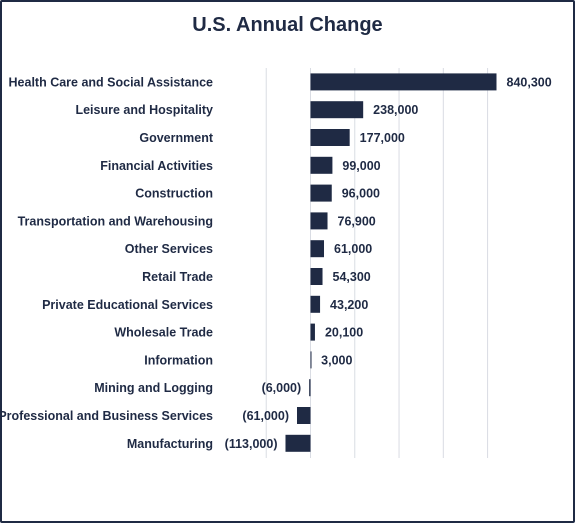  I want to click on data-label: 76,900, so click(357, 221).